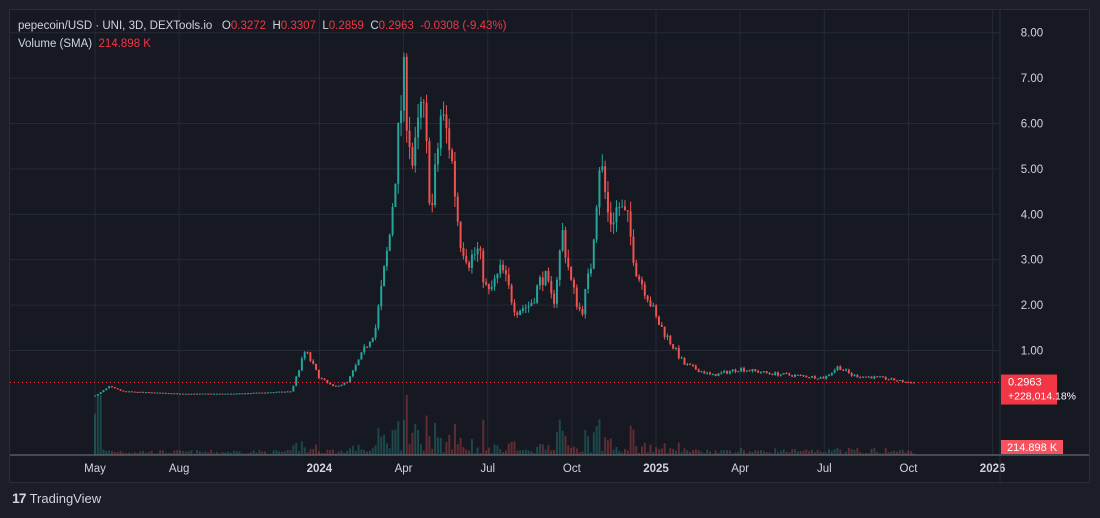  What do you see at coordinates (95, 469) in the screenshot?
I see `x-tick-label: May` at bounding box center [95, 469].